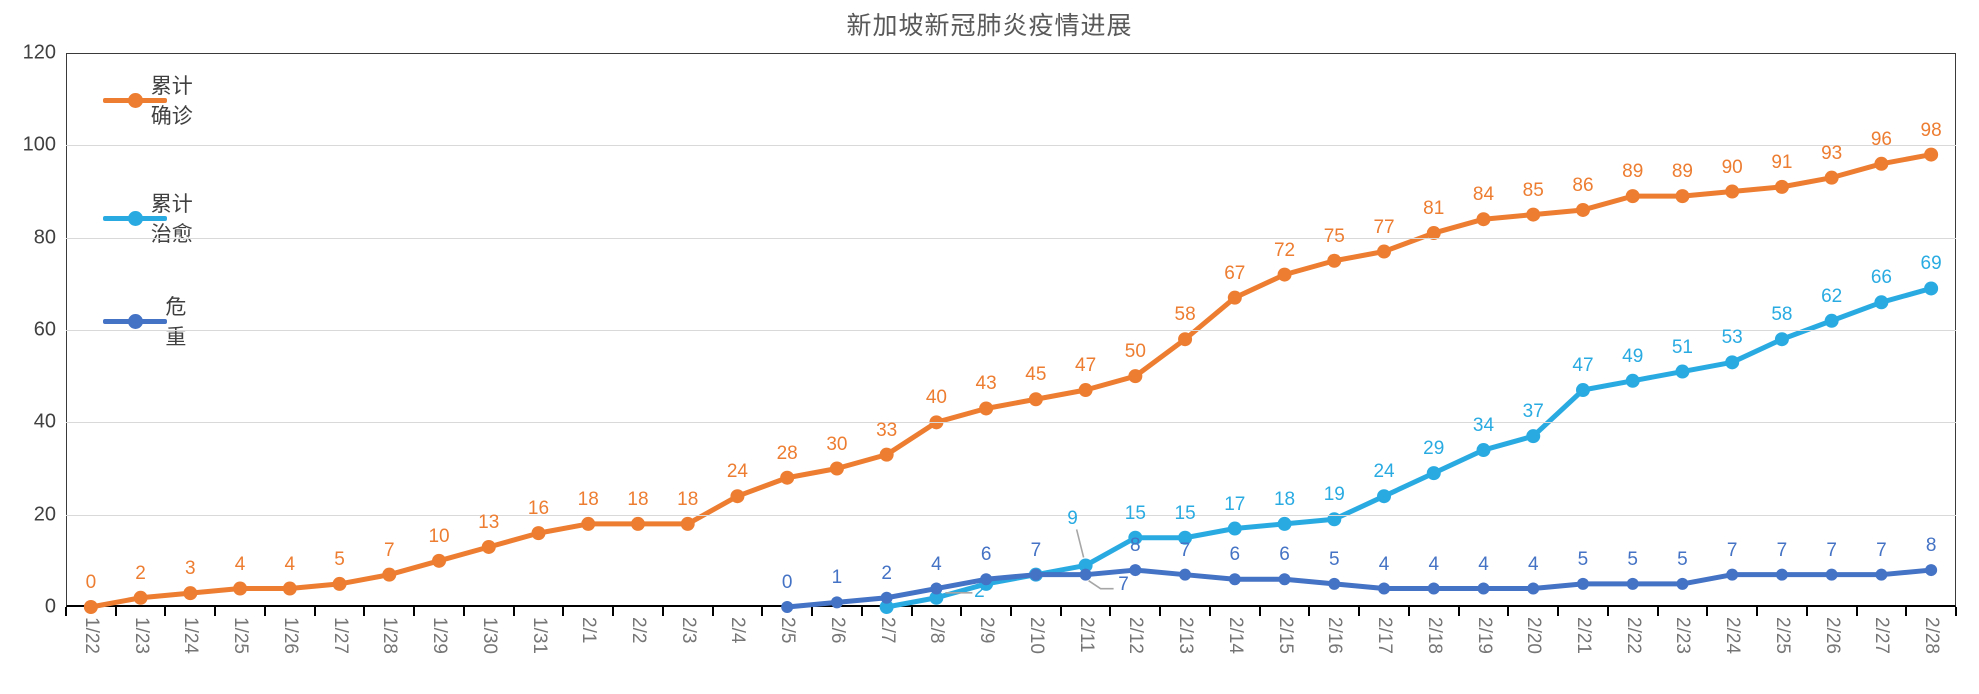  What do you see at coordinates (1036, 375) in the screenshot?
I see `data-label-累计确诊: 45` at bounding box center [1036, 375].